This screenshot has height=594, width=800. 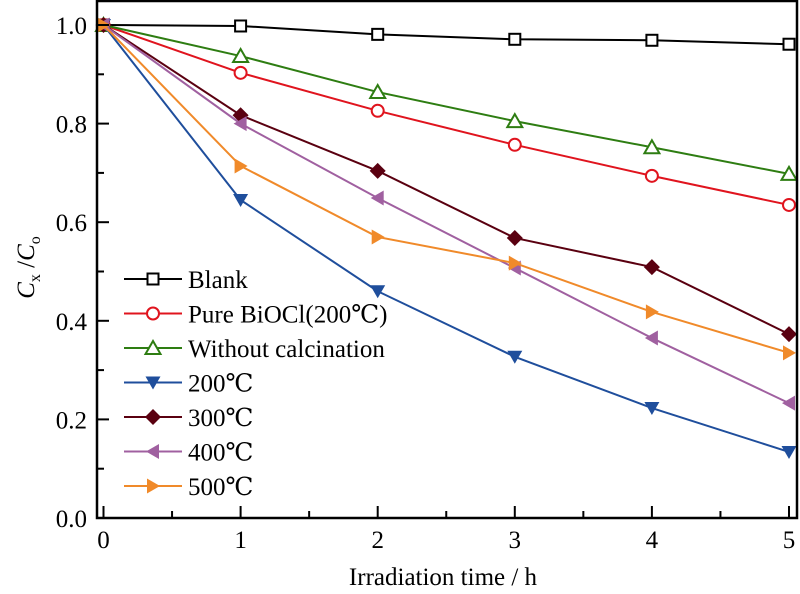 What do you see at coordinates (26, 252) in the screenshot?
I see `y-title-c2: C` at bounding box center [26, 252].